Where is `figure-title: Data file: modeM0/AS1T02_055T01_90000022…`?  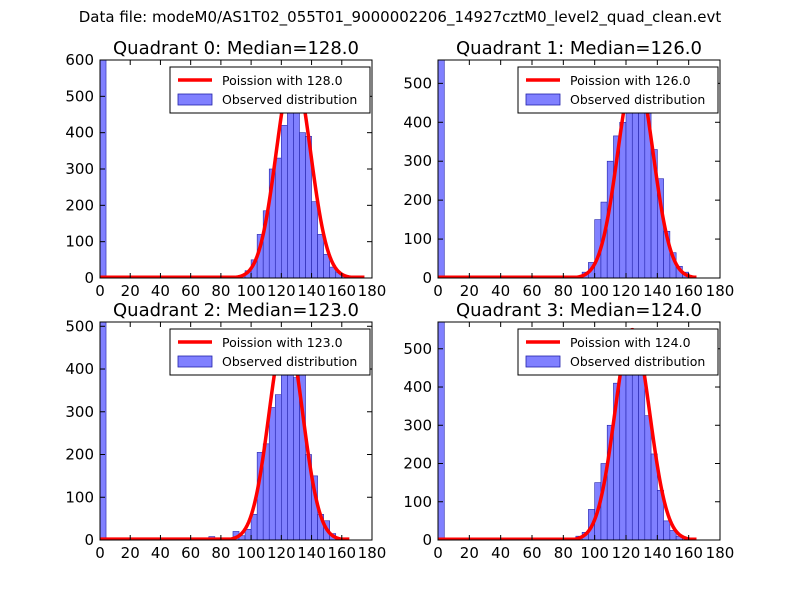
figure-title: Data file: modeM0/AS1T02_055T01_90000022… is located at coordinates (400, 17).